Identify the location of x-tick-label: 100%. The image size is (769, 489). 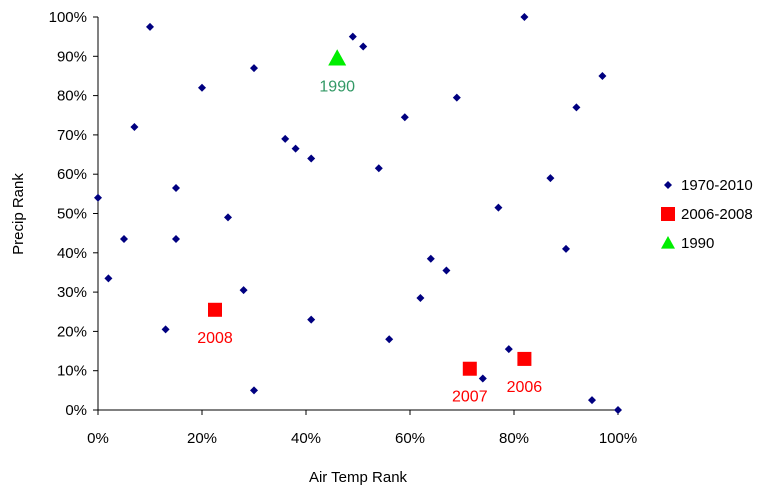
(618, 438).